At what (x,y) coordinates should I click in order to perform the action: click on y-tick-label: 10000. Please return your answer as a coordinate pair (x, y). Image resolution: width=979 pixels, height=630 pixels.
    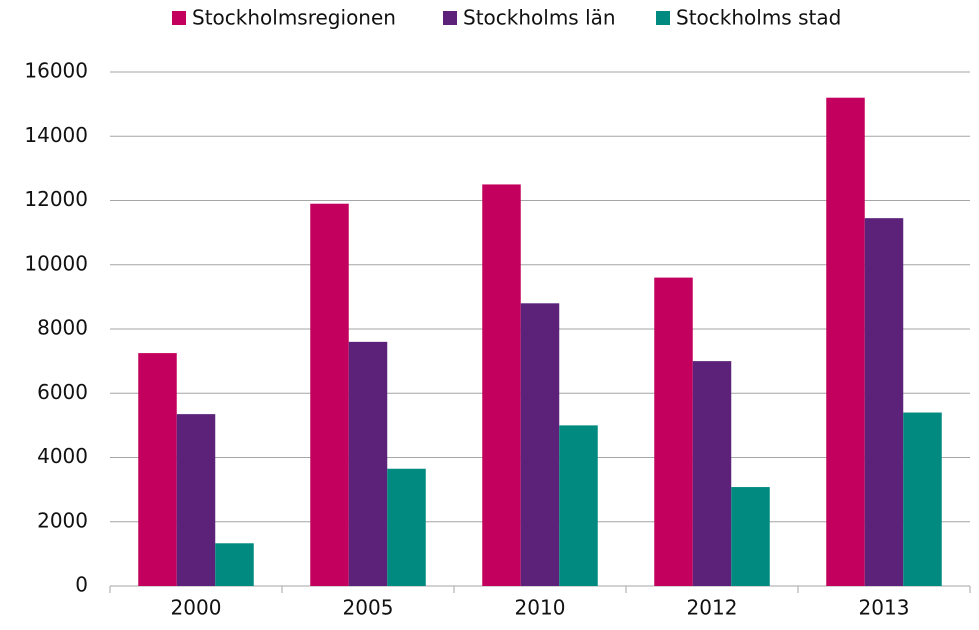
    Looking at the image, I should click on (56, 263).